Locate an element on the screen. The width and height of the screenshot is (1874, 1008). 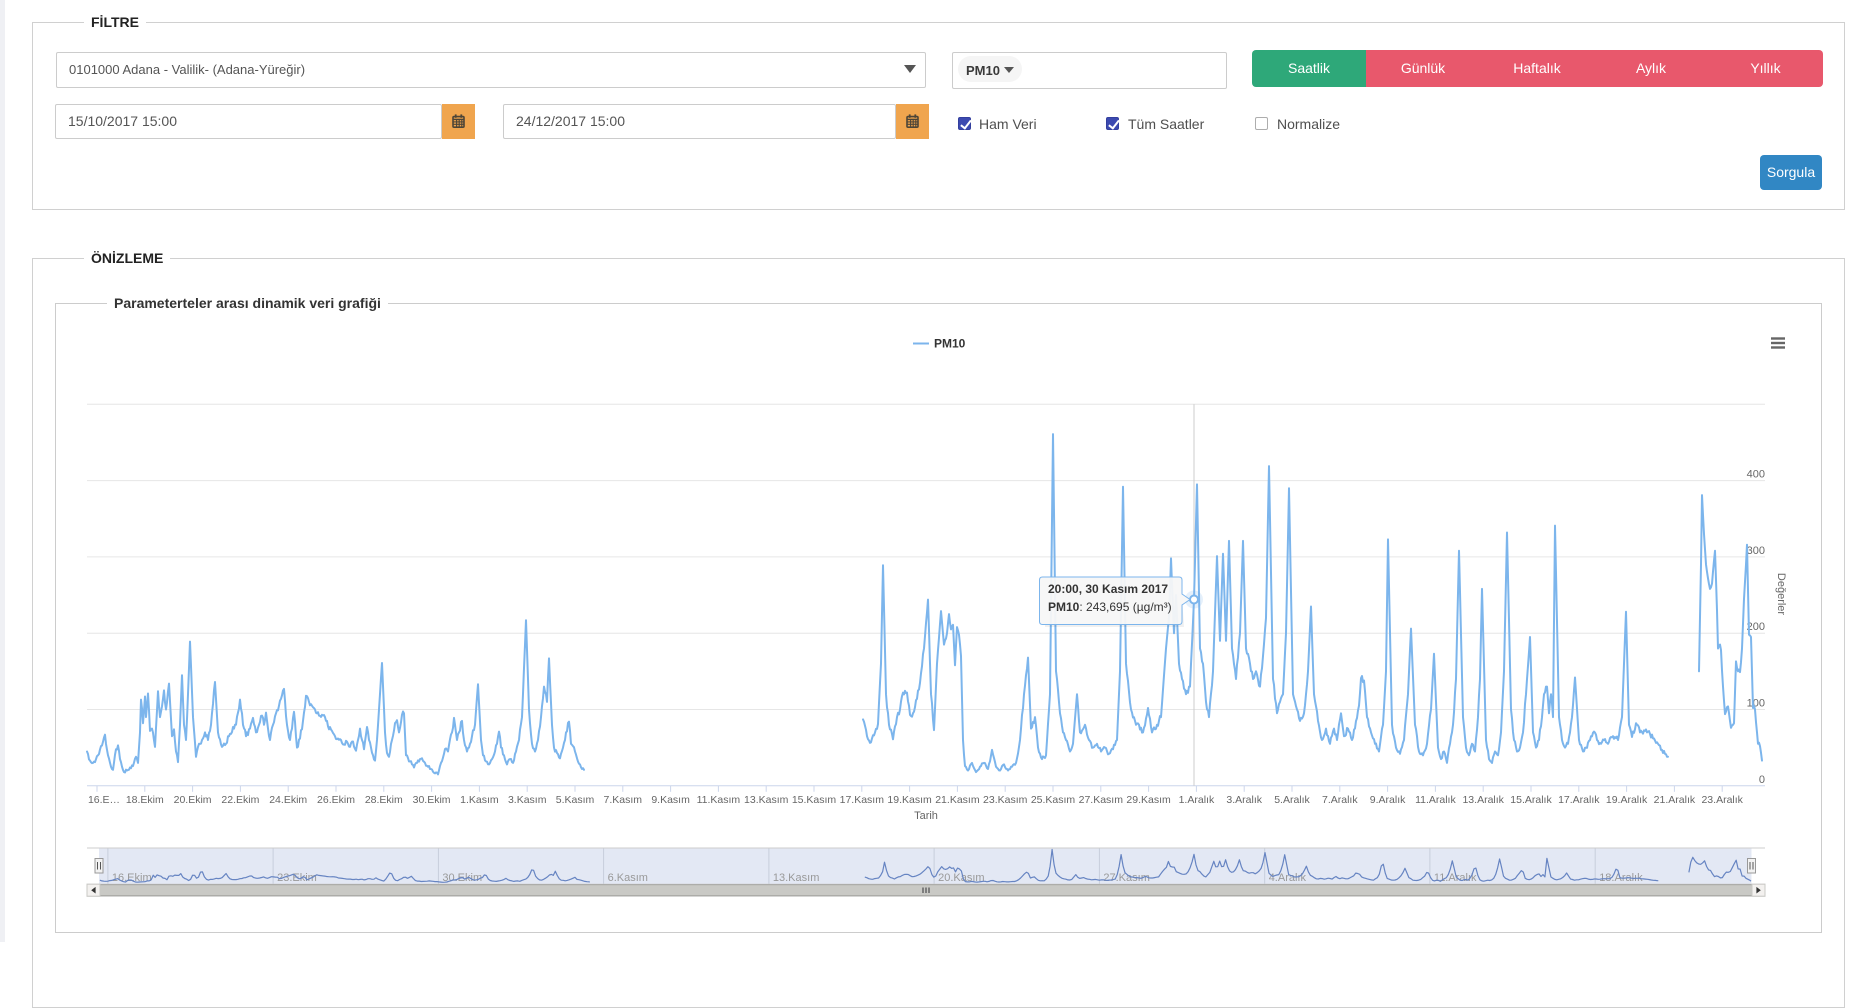
svg-text: 25.Kasım is located at coordinates (1053, 800).